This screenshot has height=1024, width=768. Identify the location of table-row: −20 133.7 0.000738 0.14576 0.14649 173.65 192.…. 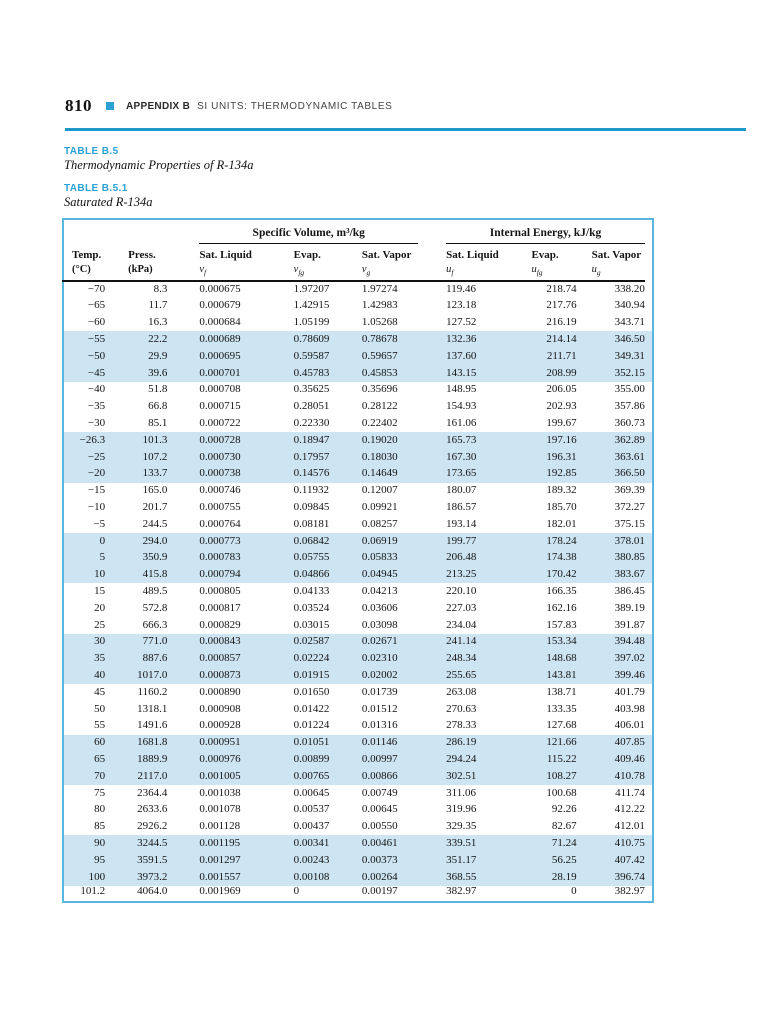
(358, 474).